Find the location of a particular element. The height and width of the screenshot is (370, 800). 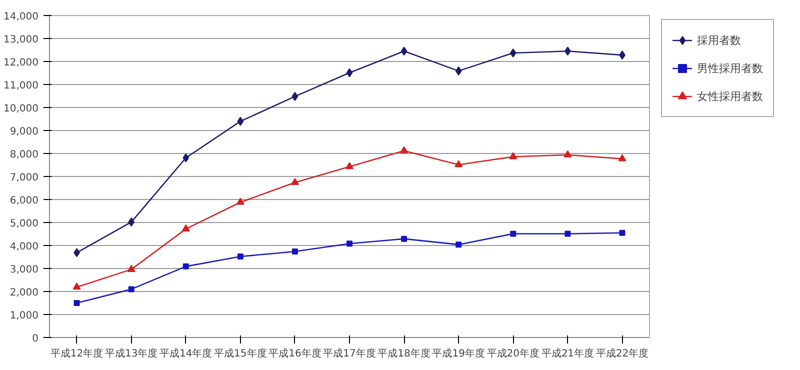

x-tick-label: 平成19年度 is located at coordinates (458, 354).